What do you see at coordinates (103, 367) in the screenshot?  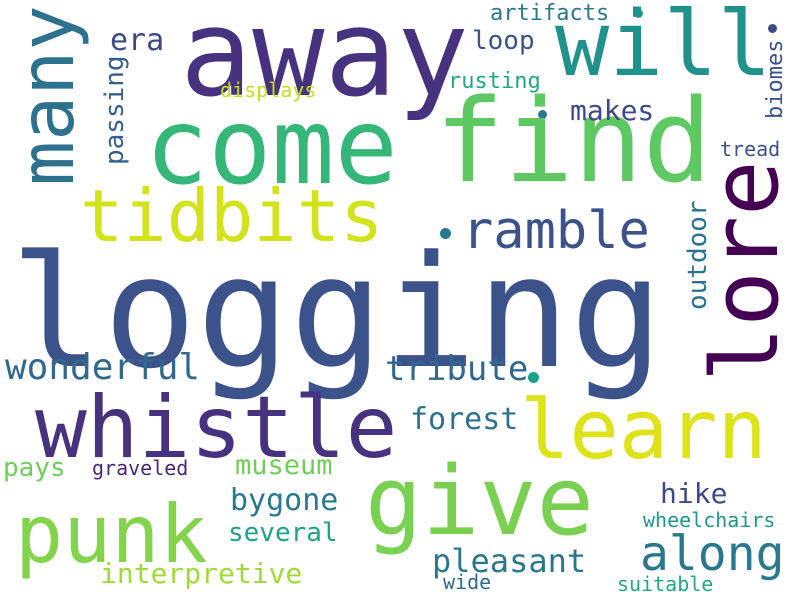 I see `word-wonderful: wonderful` at bounding box center [103, 367].